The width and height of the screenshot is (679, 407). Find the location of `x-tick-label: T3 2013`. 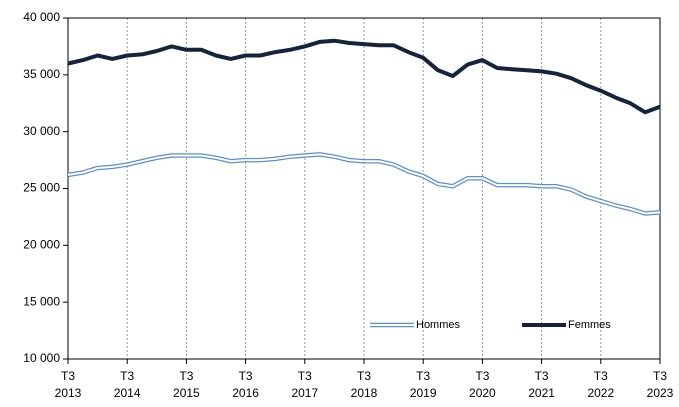

x-tick-label: T3 2013 is located at coordinates (68, 384).